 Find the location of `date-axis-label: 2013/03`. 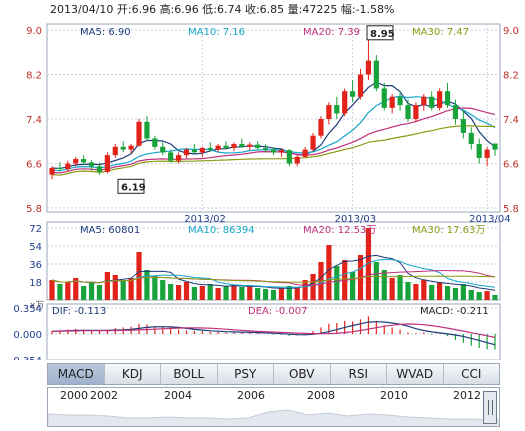

date-axis-label: 2013/03 is located at coordinates (356, 219).